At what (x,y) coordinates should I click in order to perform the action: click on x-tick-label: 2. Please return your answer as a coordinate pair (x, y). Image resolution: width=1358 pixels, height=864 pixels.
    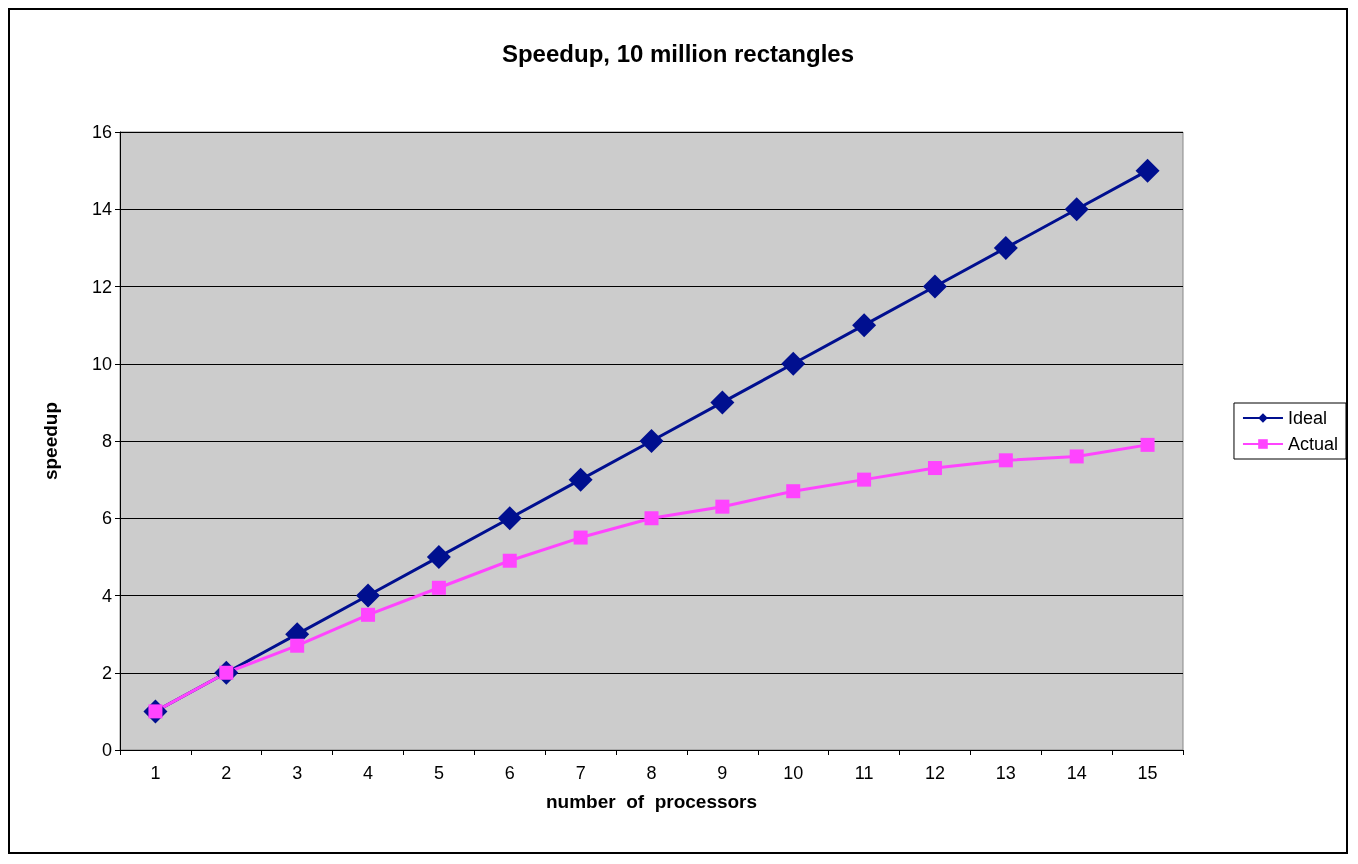
    Looking at the image, I should click on (226, 773).